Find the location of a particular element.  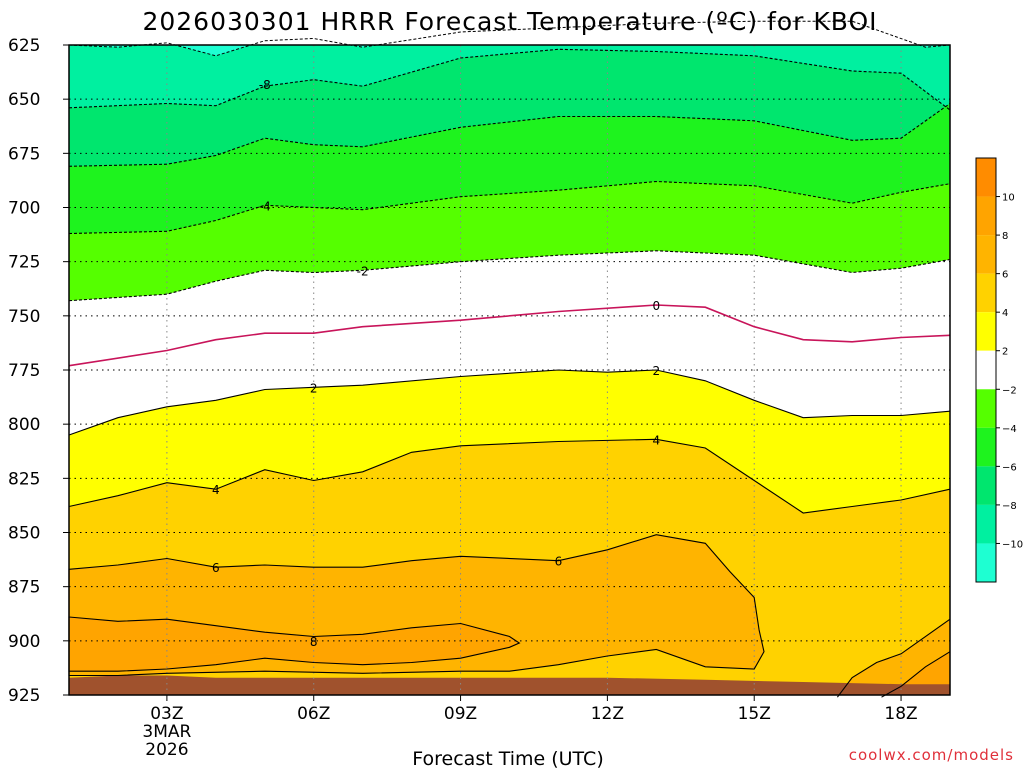

colorbar-tick-label: −6 is located at coordinates (1009, 467).